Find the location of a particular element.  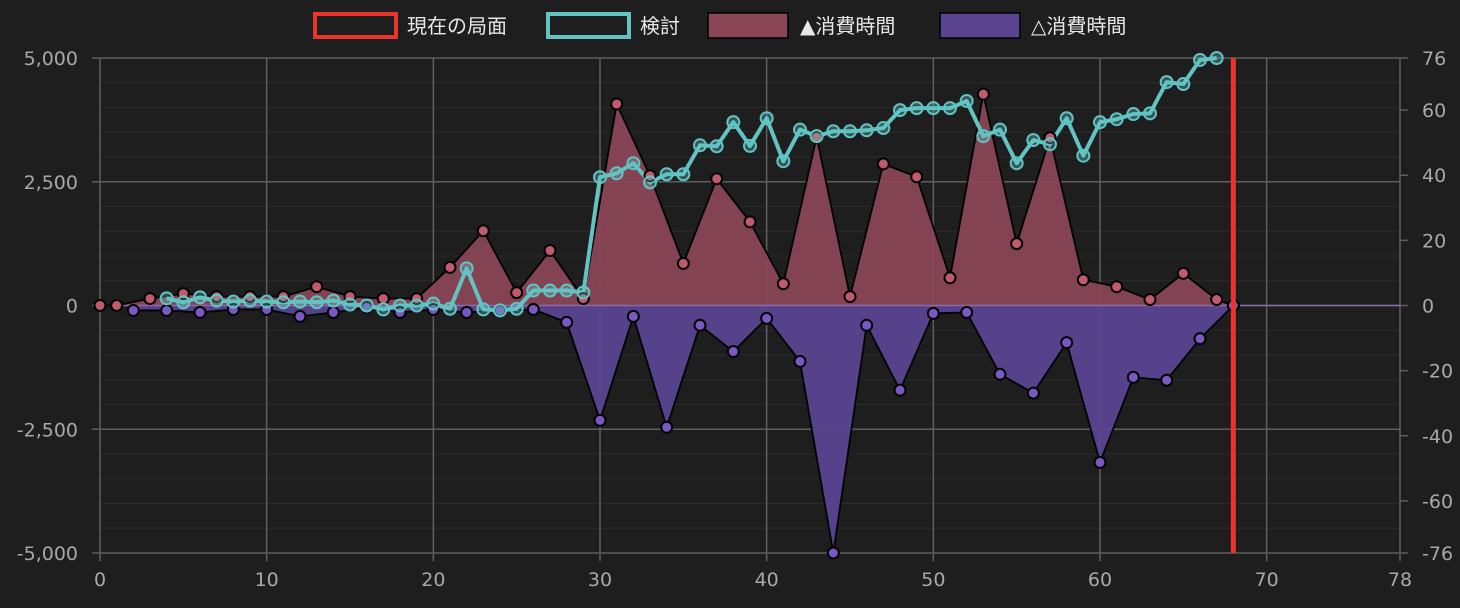

y-left-tick-label: 2,500 is located at coordinates (51, 183).